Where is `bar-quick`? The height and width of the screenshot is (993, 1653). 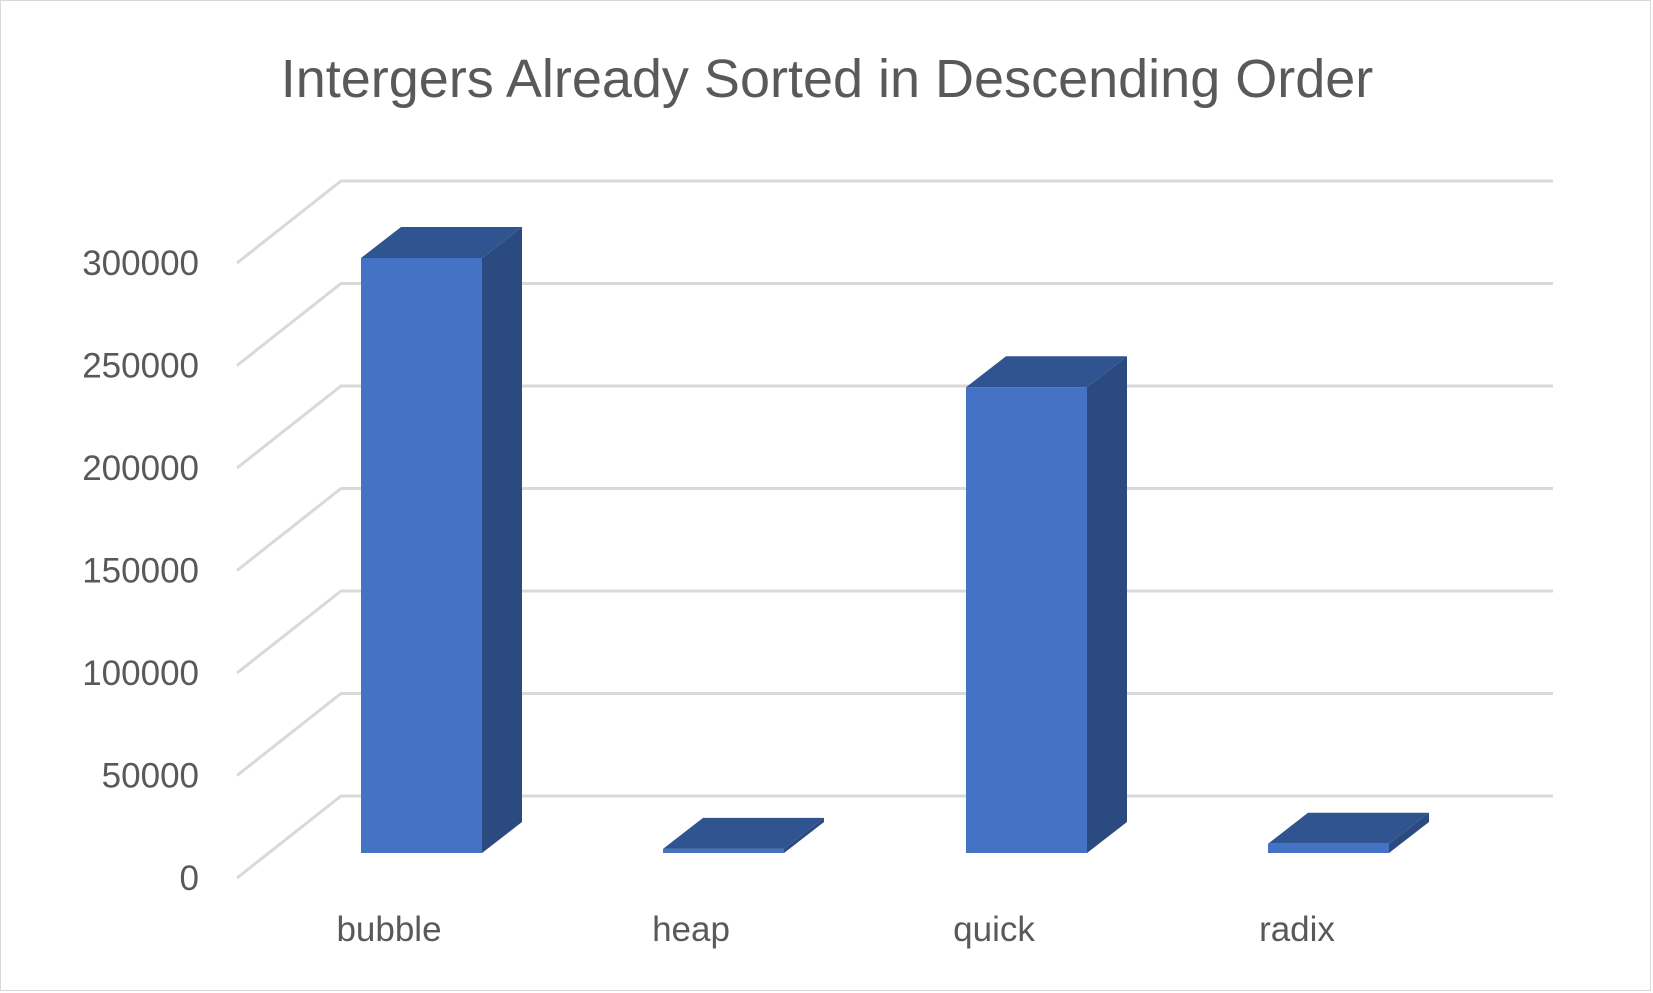 bar-quick is located at coordinates (1046, 604).